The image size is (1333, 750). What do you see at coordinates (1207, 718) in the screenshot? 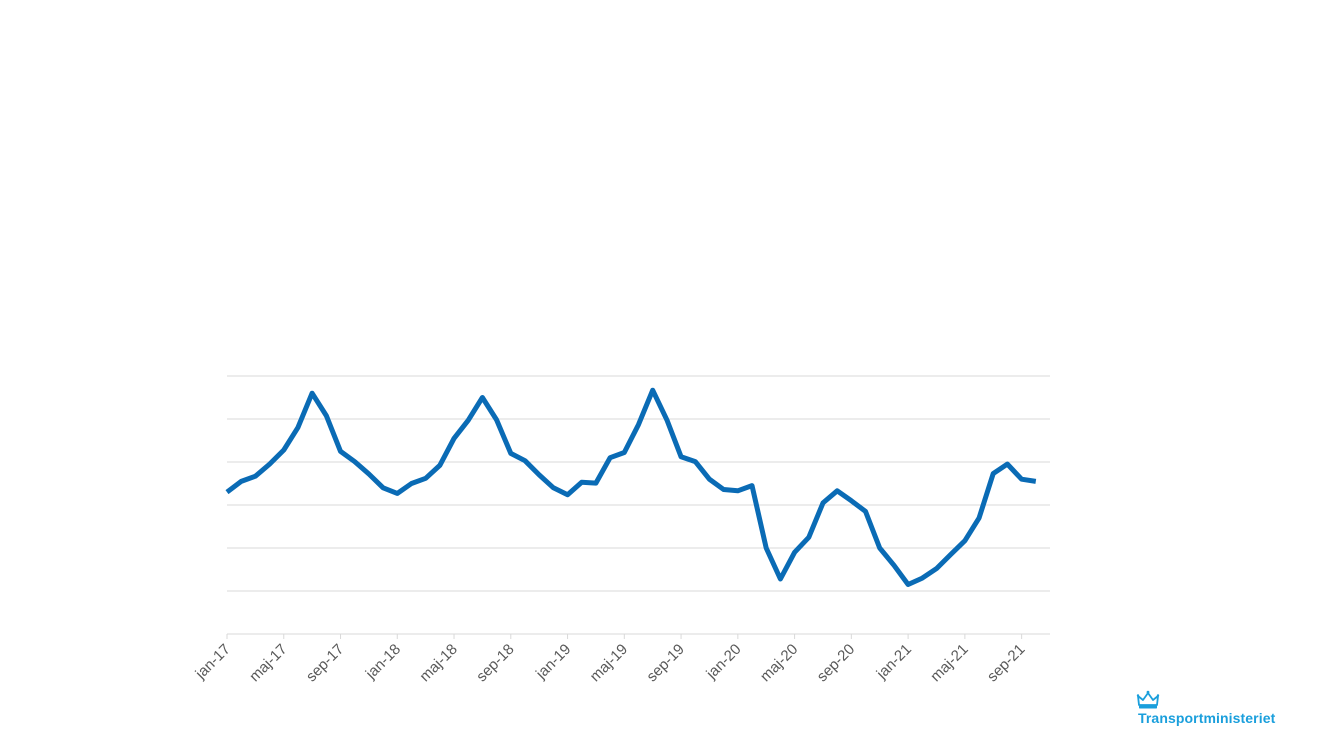
I see `logo-text: Transportministeriet` at bounding box center [1207, 718].